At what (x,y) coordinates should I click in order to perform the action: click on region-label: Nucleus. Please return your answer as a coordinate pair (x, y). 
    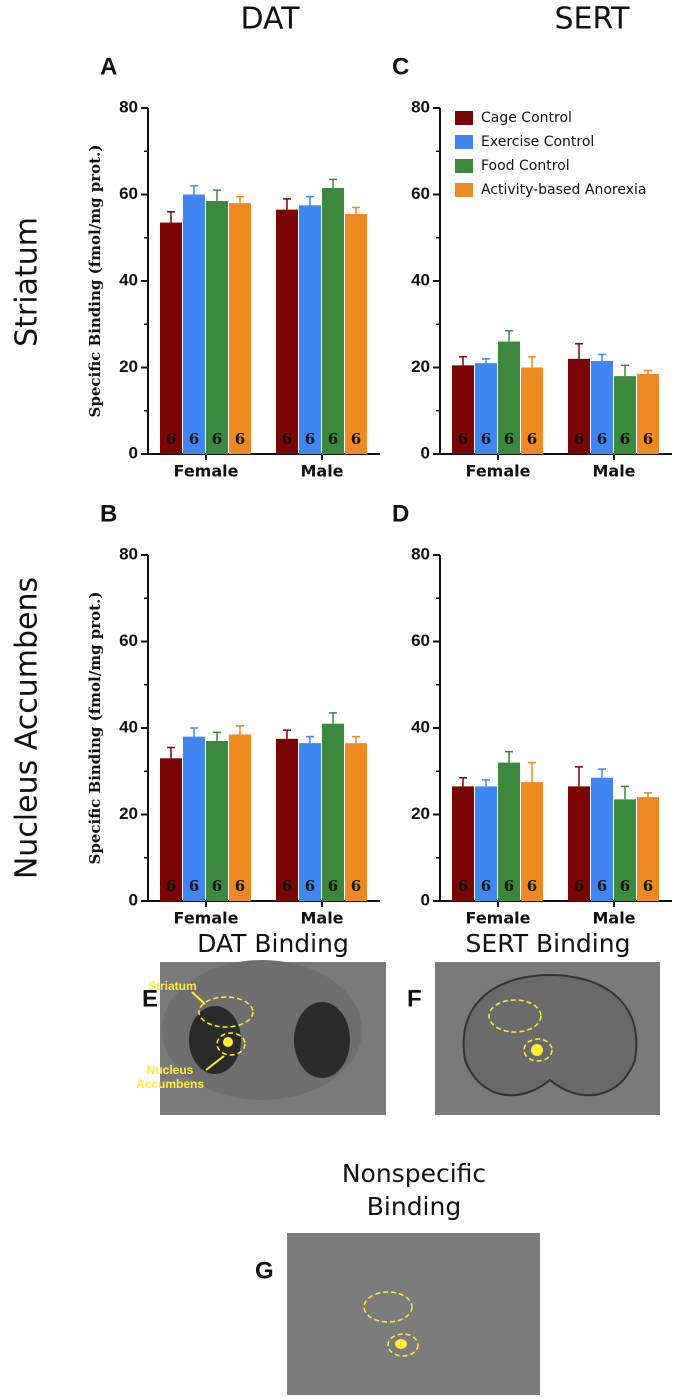
    Looking at the image, I should click on (170, 1070).